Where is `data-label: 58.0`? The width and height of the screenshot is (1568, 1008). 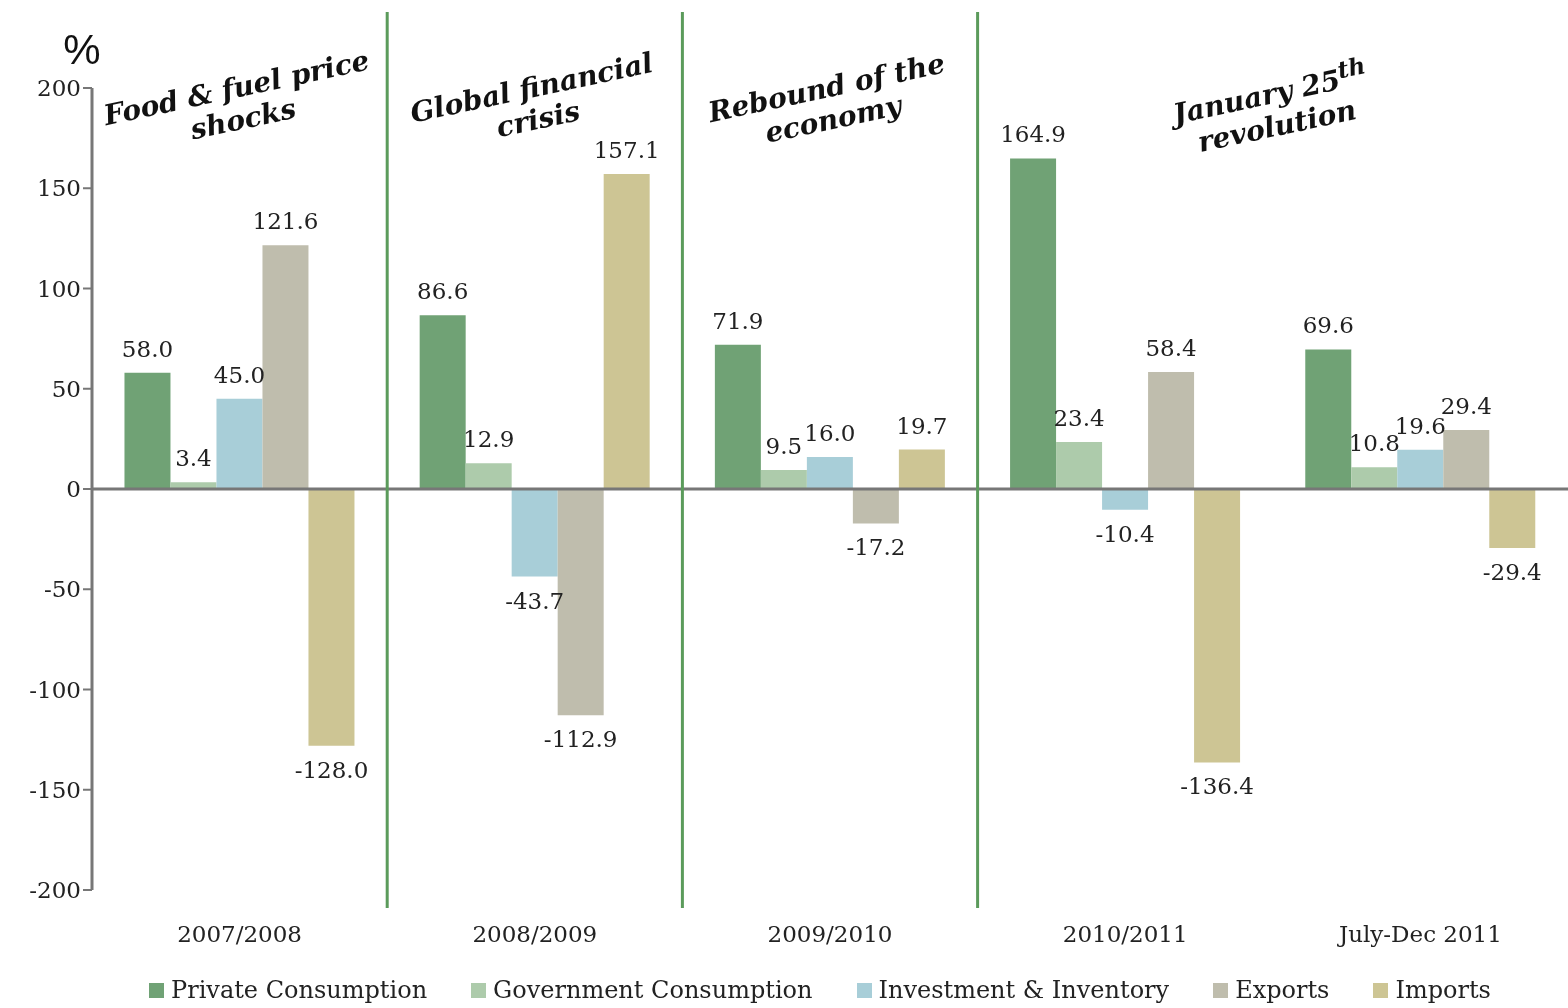
data-label: 58.0 is located at coordinates (147, 348).